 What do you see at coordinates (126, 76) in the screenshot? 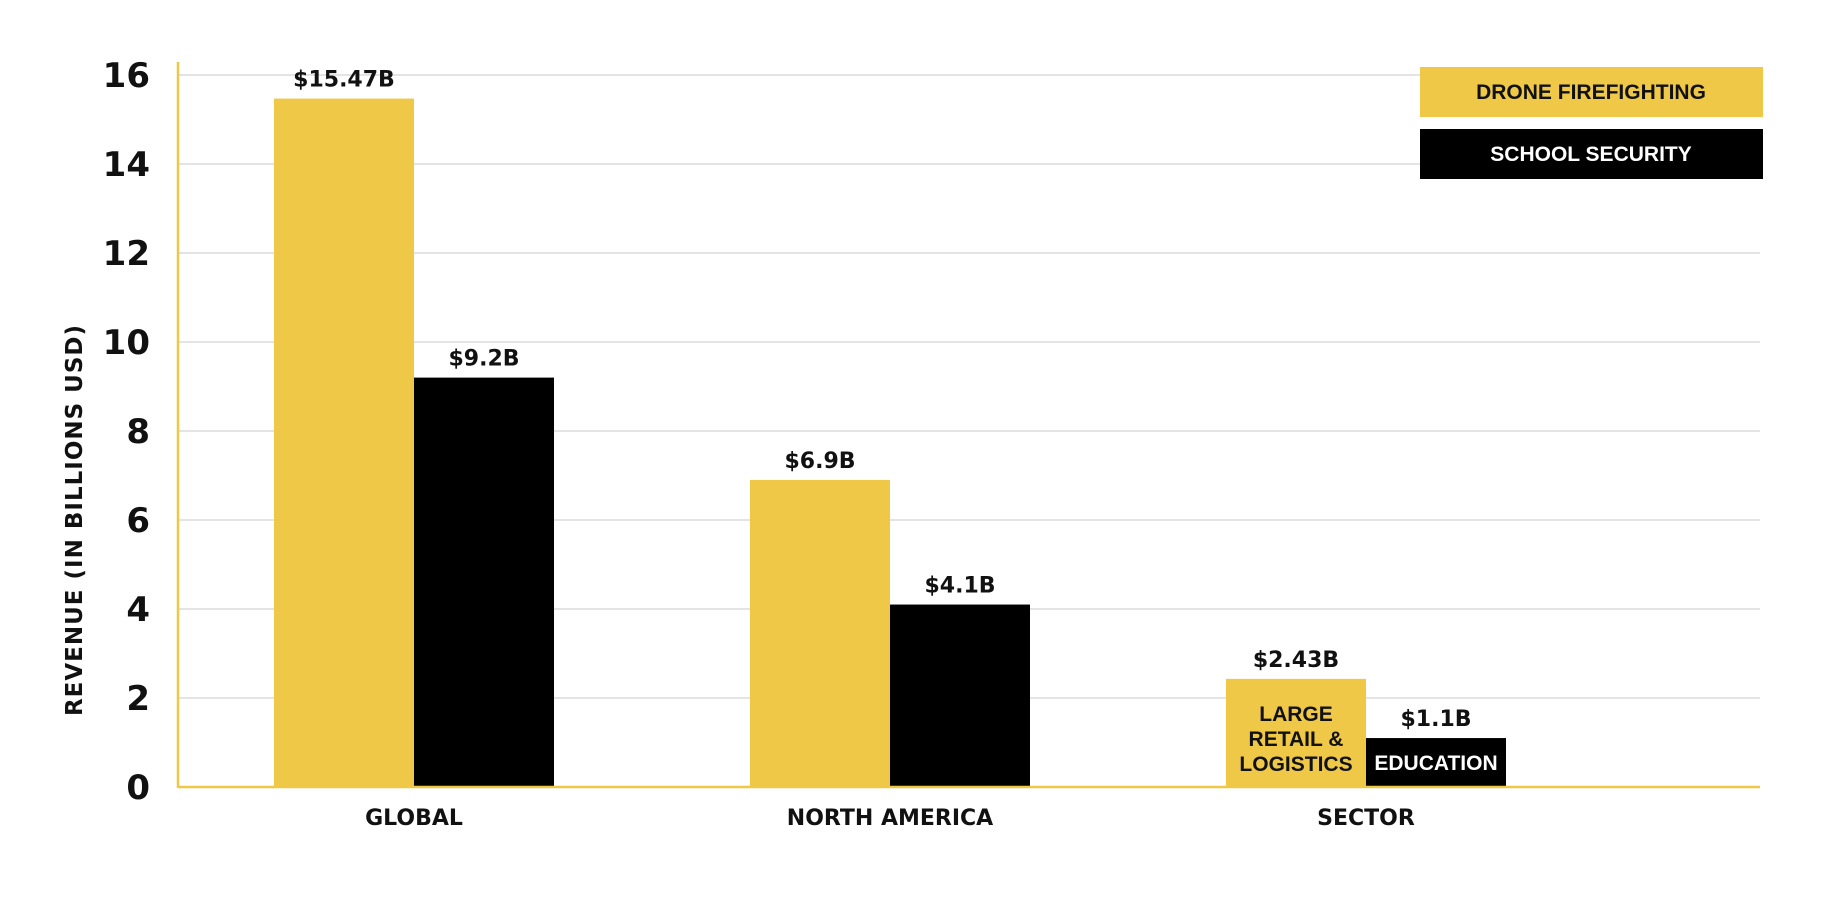
I see `y-tick-label: 16` at bounding box center [126, 76].